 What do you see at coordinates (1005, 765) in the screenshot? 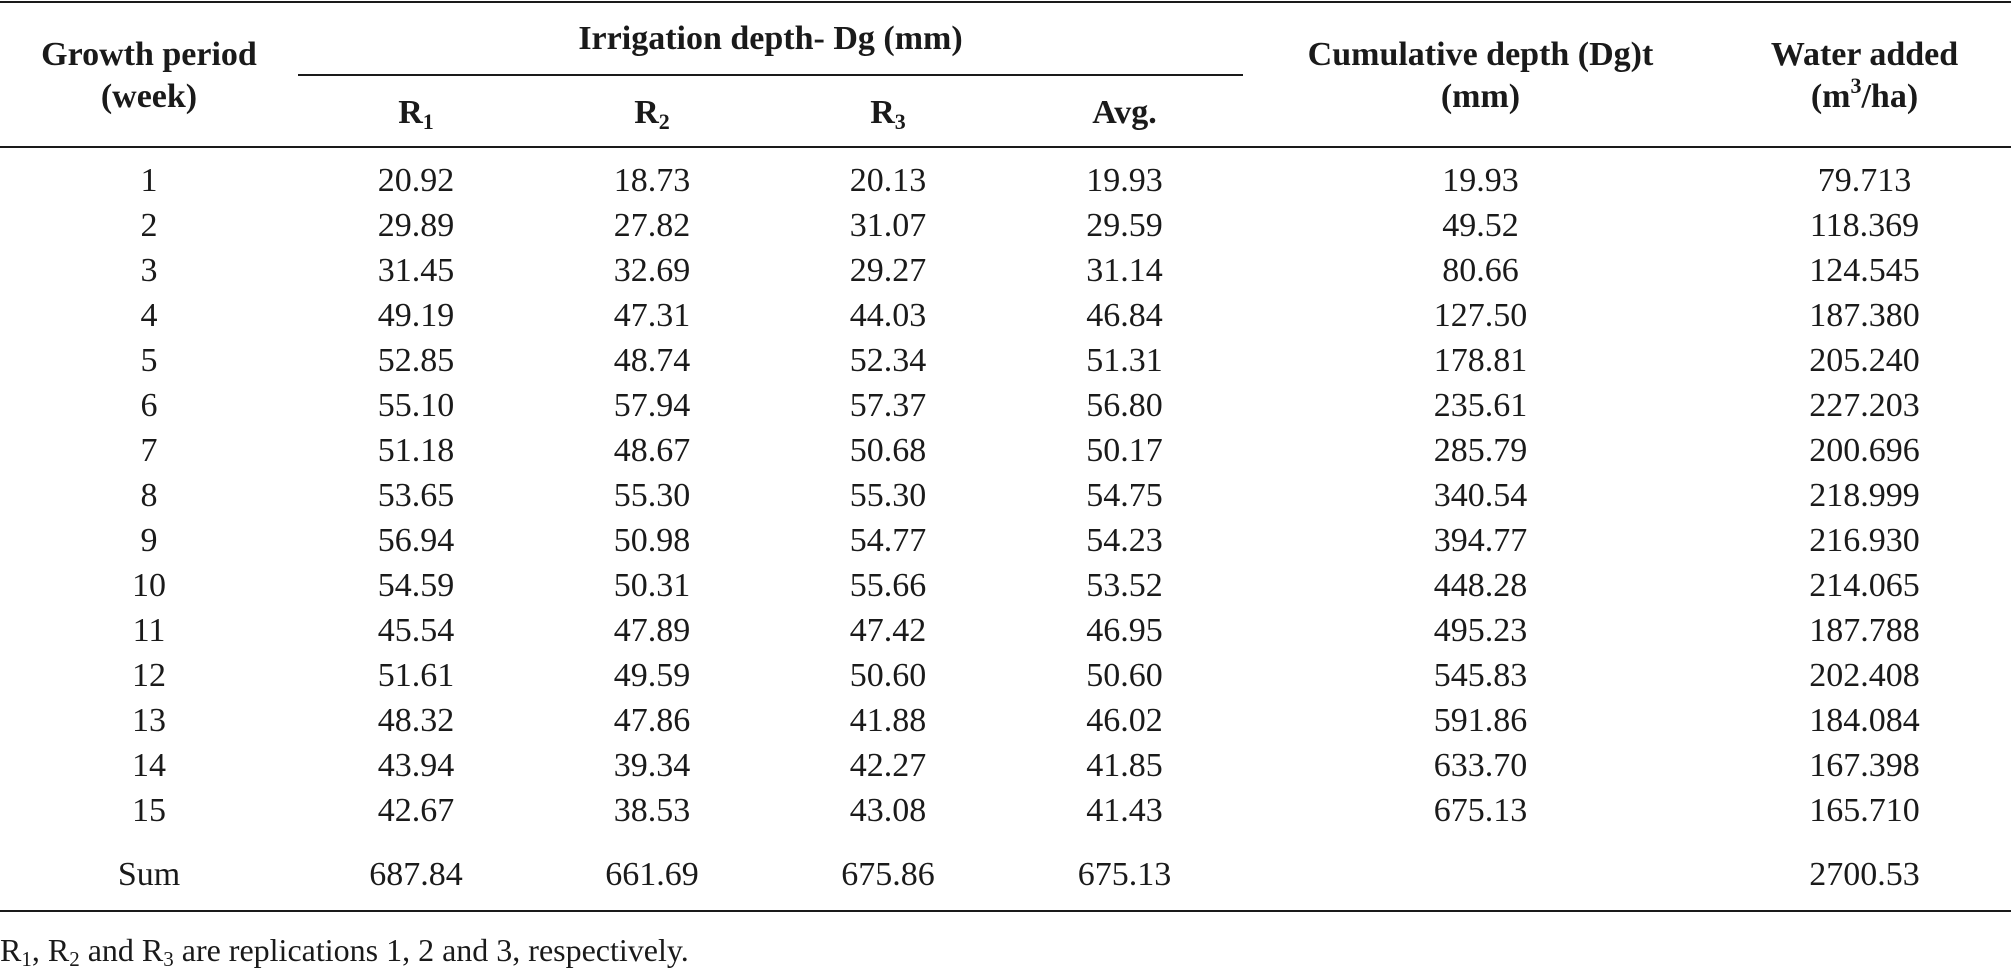
I see `table-row: 14 43.94 39.34 42.27 41.85 633.70 167.398` at bounding box center [1005, 765].